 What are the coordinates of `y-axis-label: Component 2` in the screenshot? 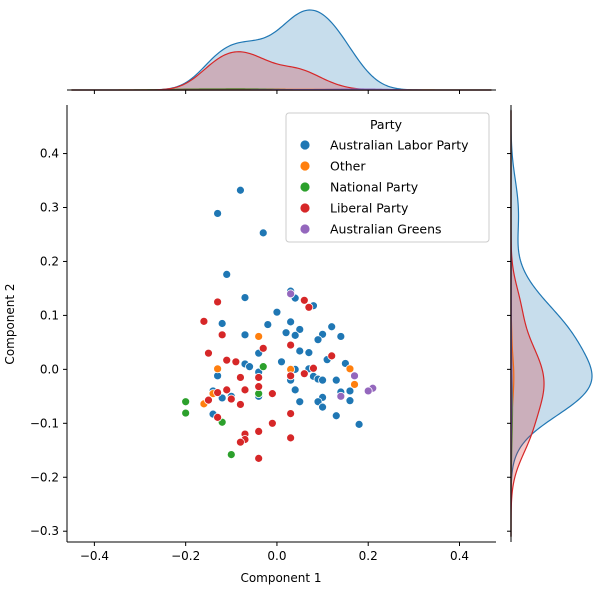 It's located at (10, 323).